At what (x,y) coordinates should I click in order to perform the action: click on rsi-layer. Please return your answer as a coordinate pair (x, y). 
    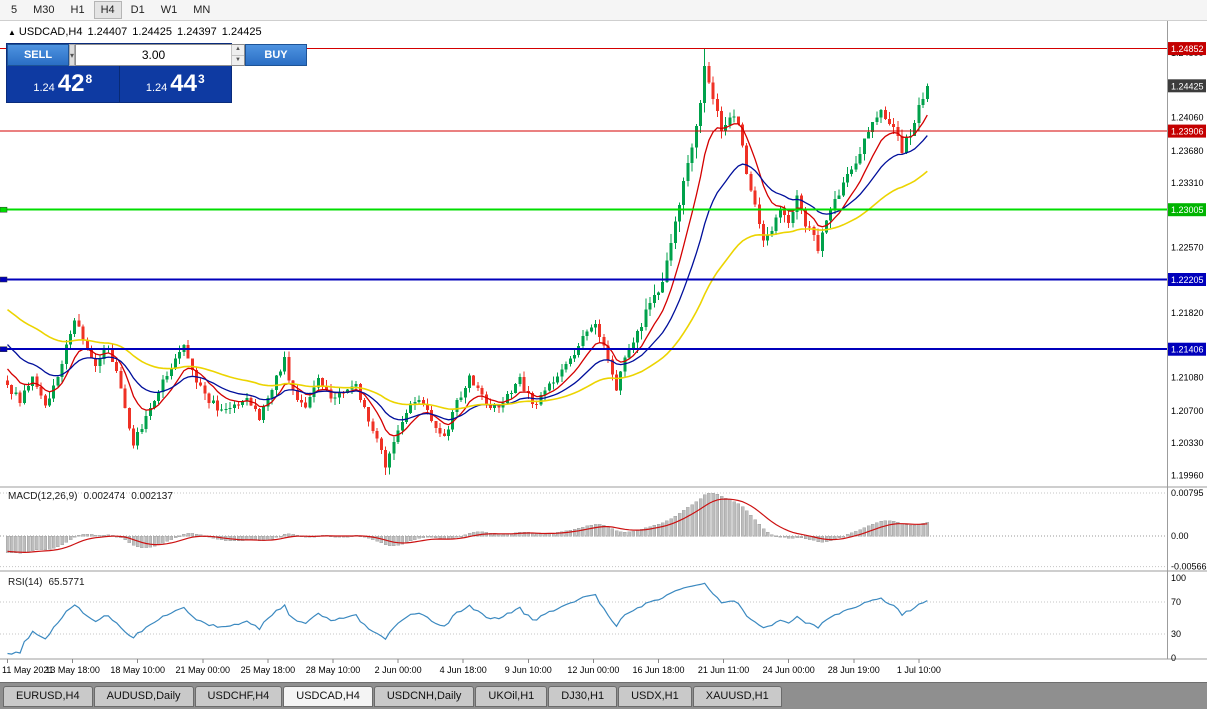
    Looking at the image, I should click on (583, 618).